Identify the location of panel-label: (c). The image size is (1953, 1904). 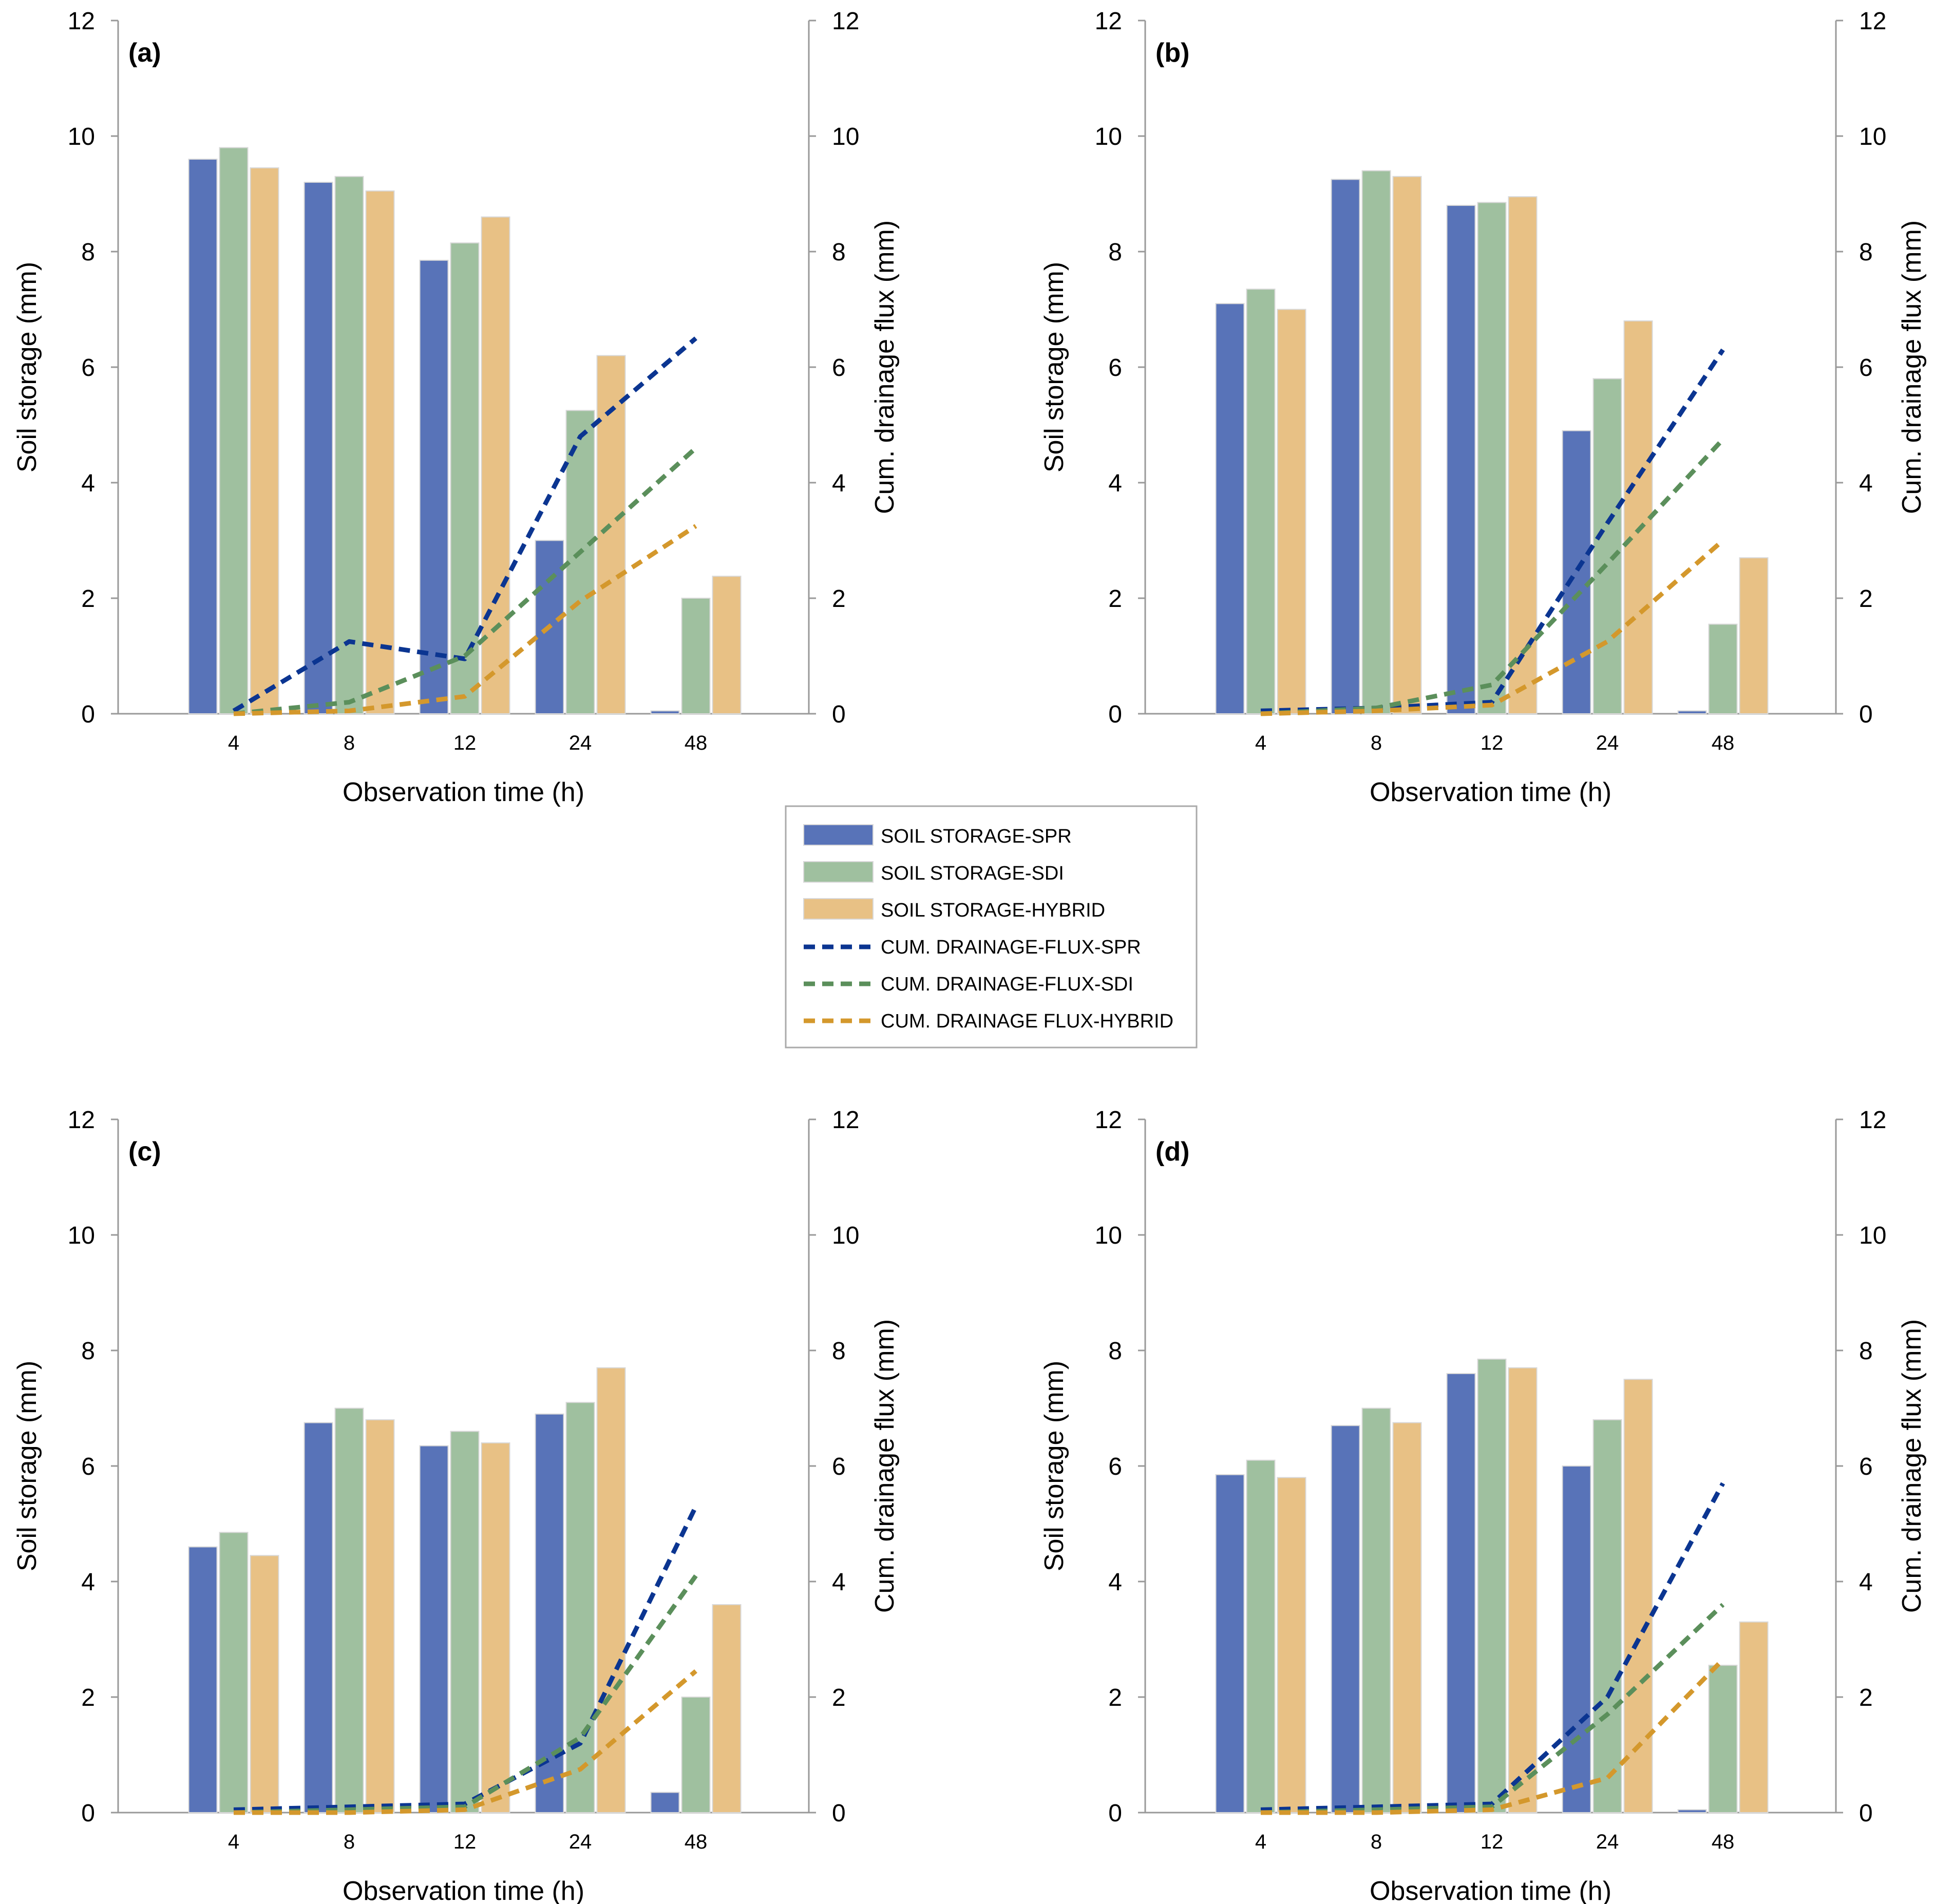
(144, 1152).